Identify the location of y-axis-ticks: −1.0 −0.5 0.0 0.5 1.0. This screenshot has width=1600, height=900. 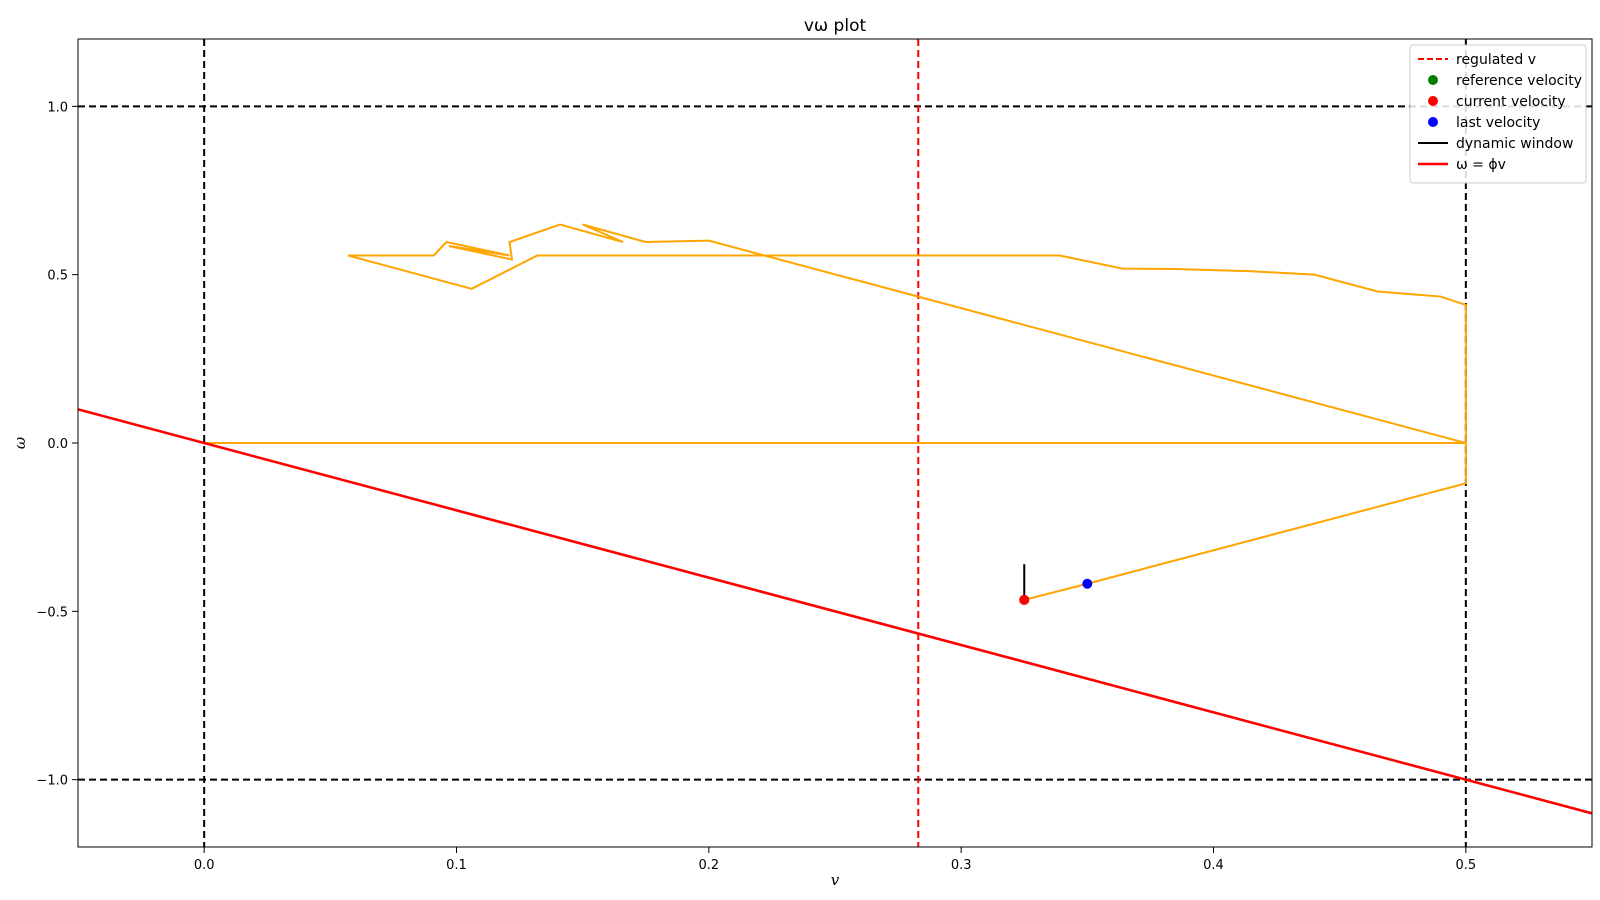
(57, 444).